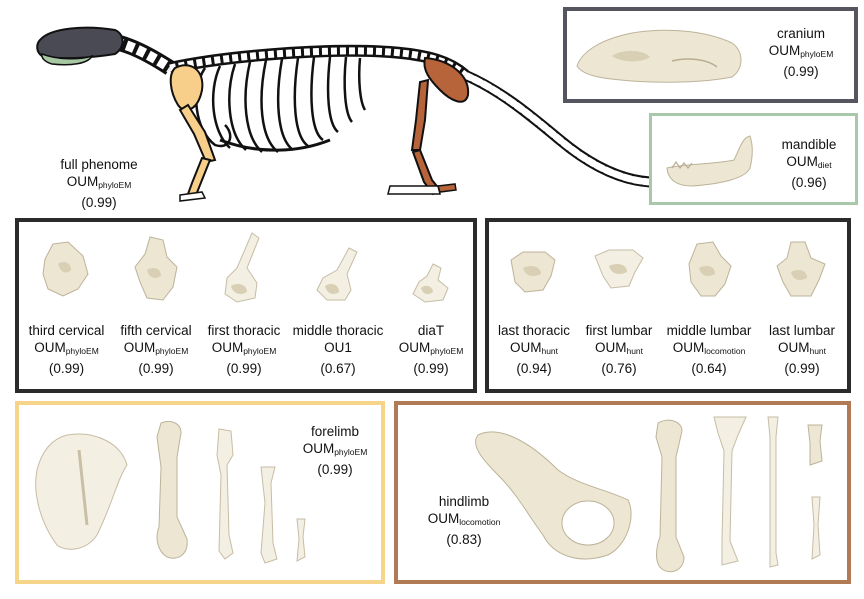  I want to click on metatarsal-photo, so click(816, 528).